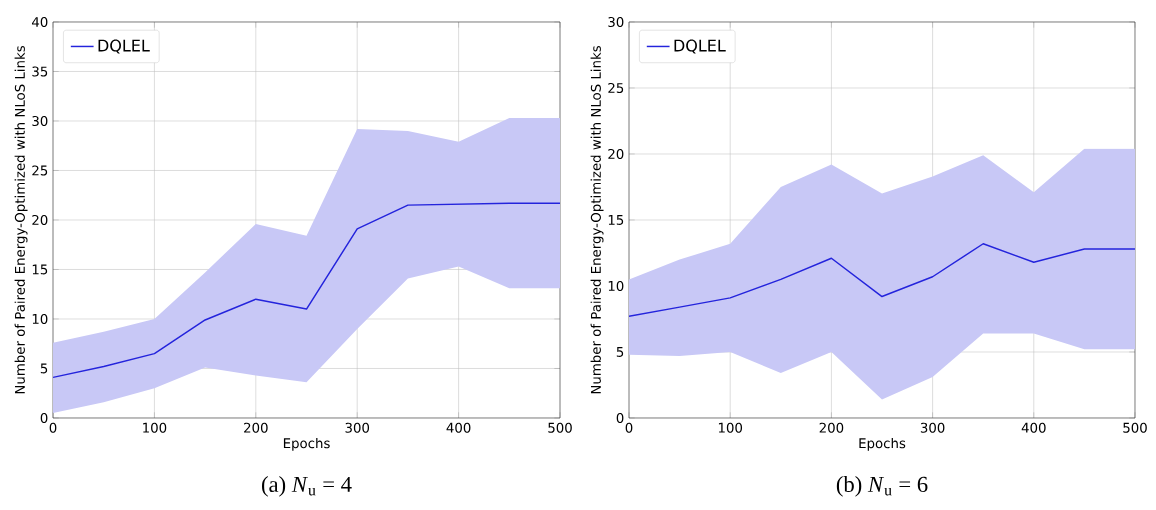  I want to click on y-tick-label: 35, so click(40, 71).